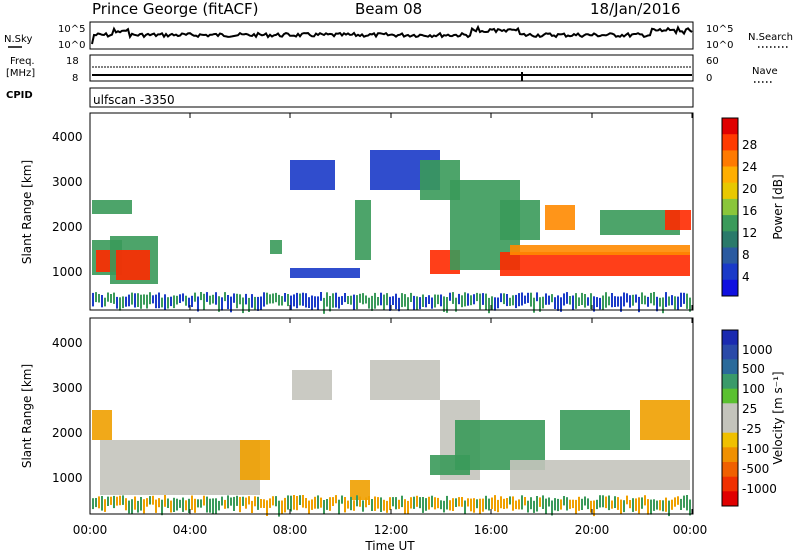 The height and width of the screenshot is (558, 800). Describe the element at coordinates (712, 61) in the screenshot. I see `freq-right-tick-top: 60` at that location.